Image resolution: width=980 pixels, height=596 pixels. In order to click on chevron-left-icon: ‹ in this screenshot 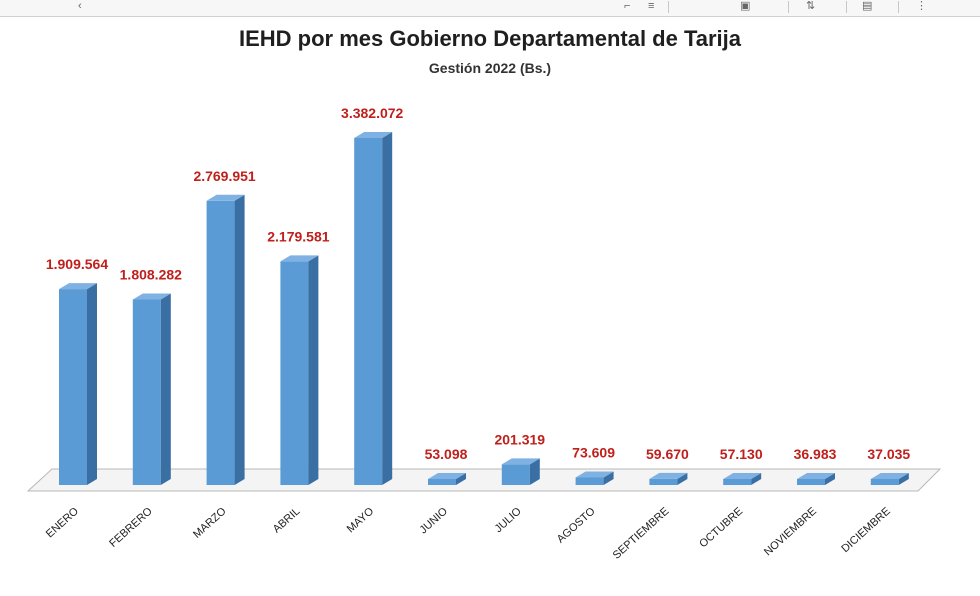, I will do `click(80, 6)`.